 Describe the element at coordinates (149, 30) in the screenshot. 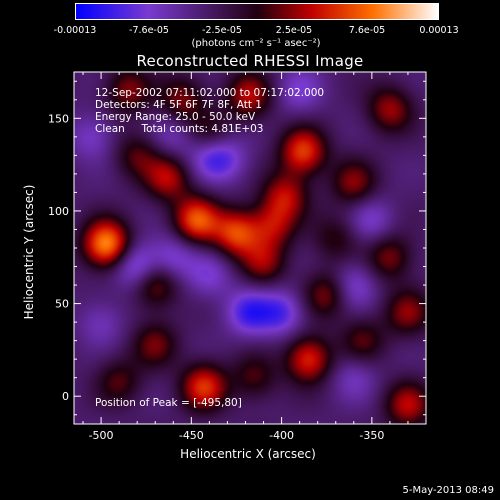

I see `colorbar-tick-label: -7.6e-05` at that location.